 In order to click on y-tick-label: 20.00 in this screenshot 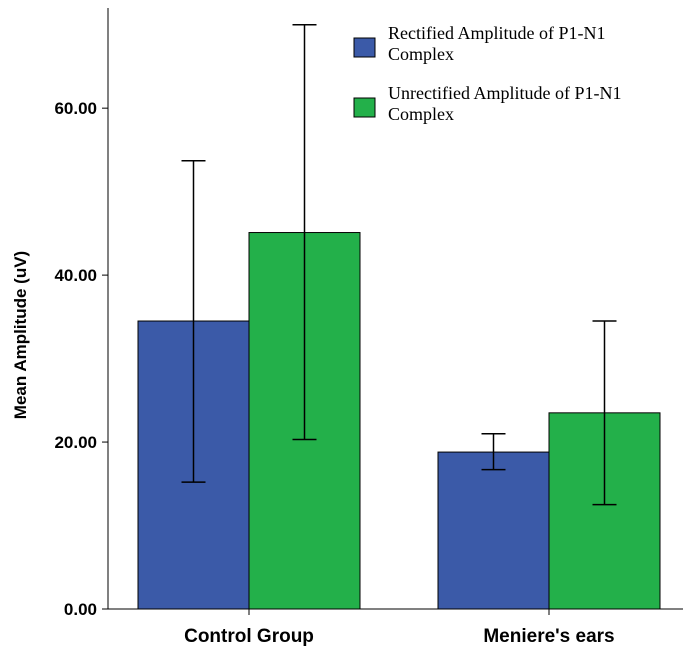, I will do `click(75, 442)`.